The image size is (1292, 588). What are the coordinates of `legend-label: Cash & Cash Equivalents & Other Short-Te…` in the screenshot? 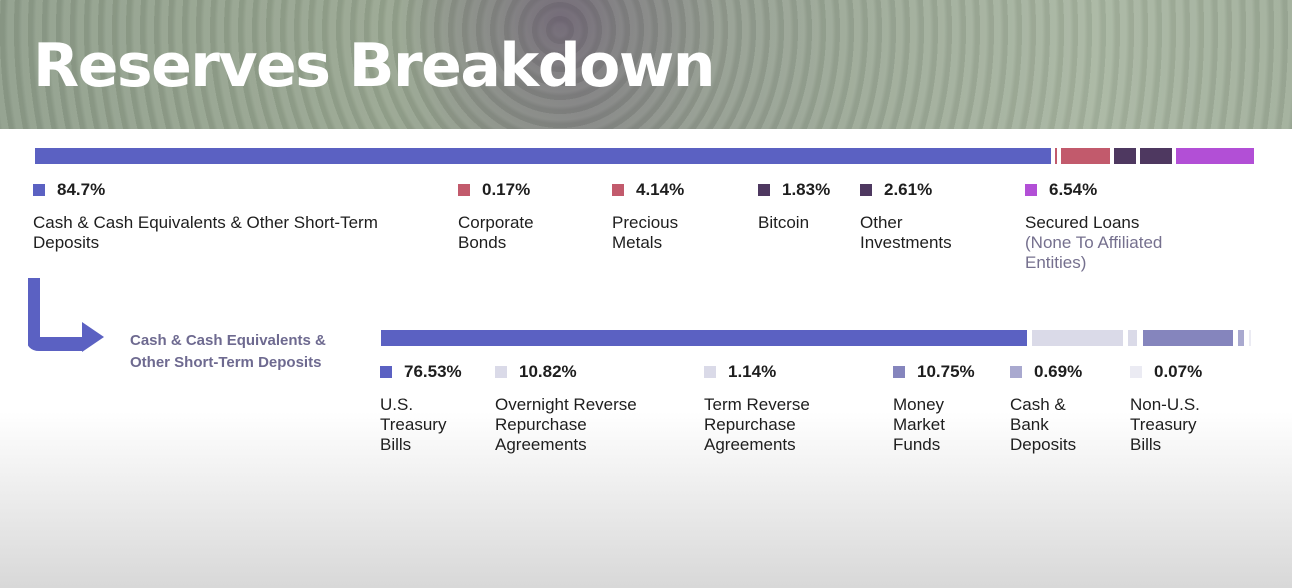 It's located at (205, 232).